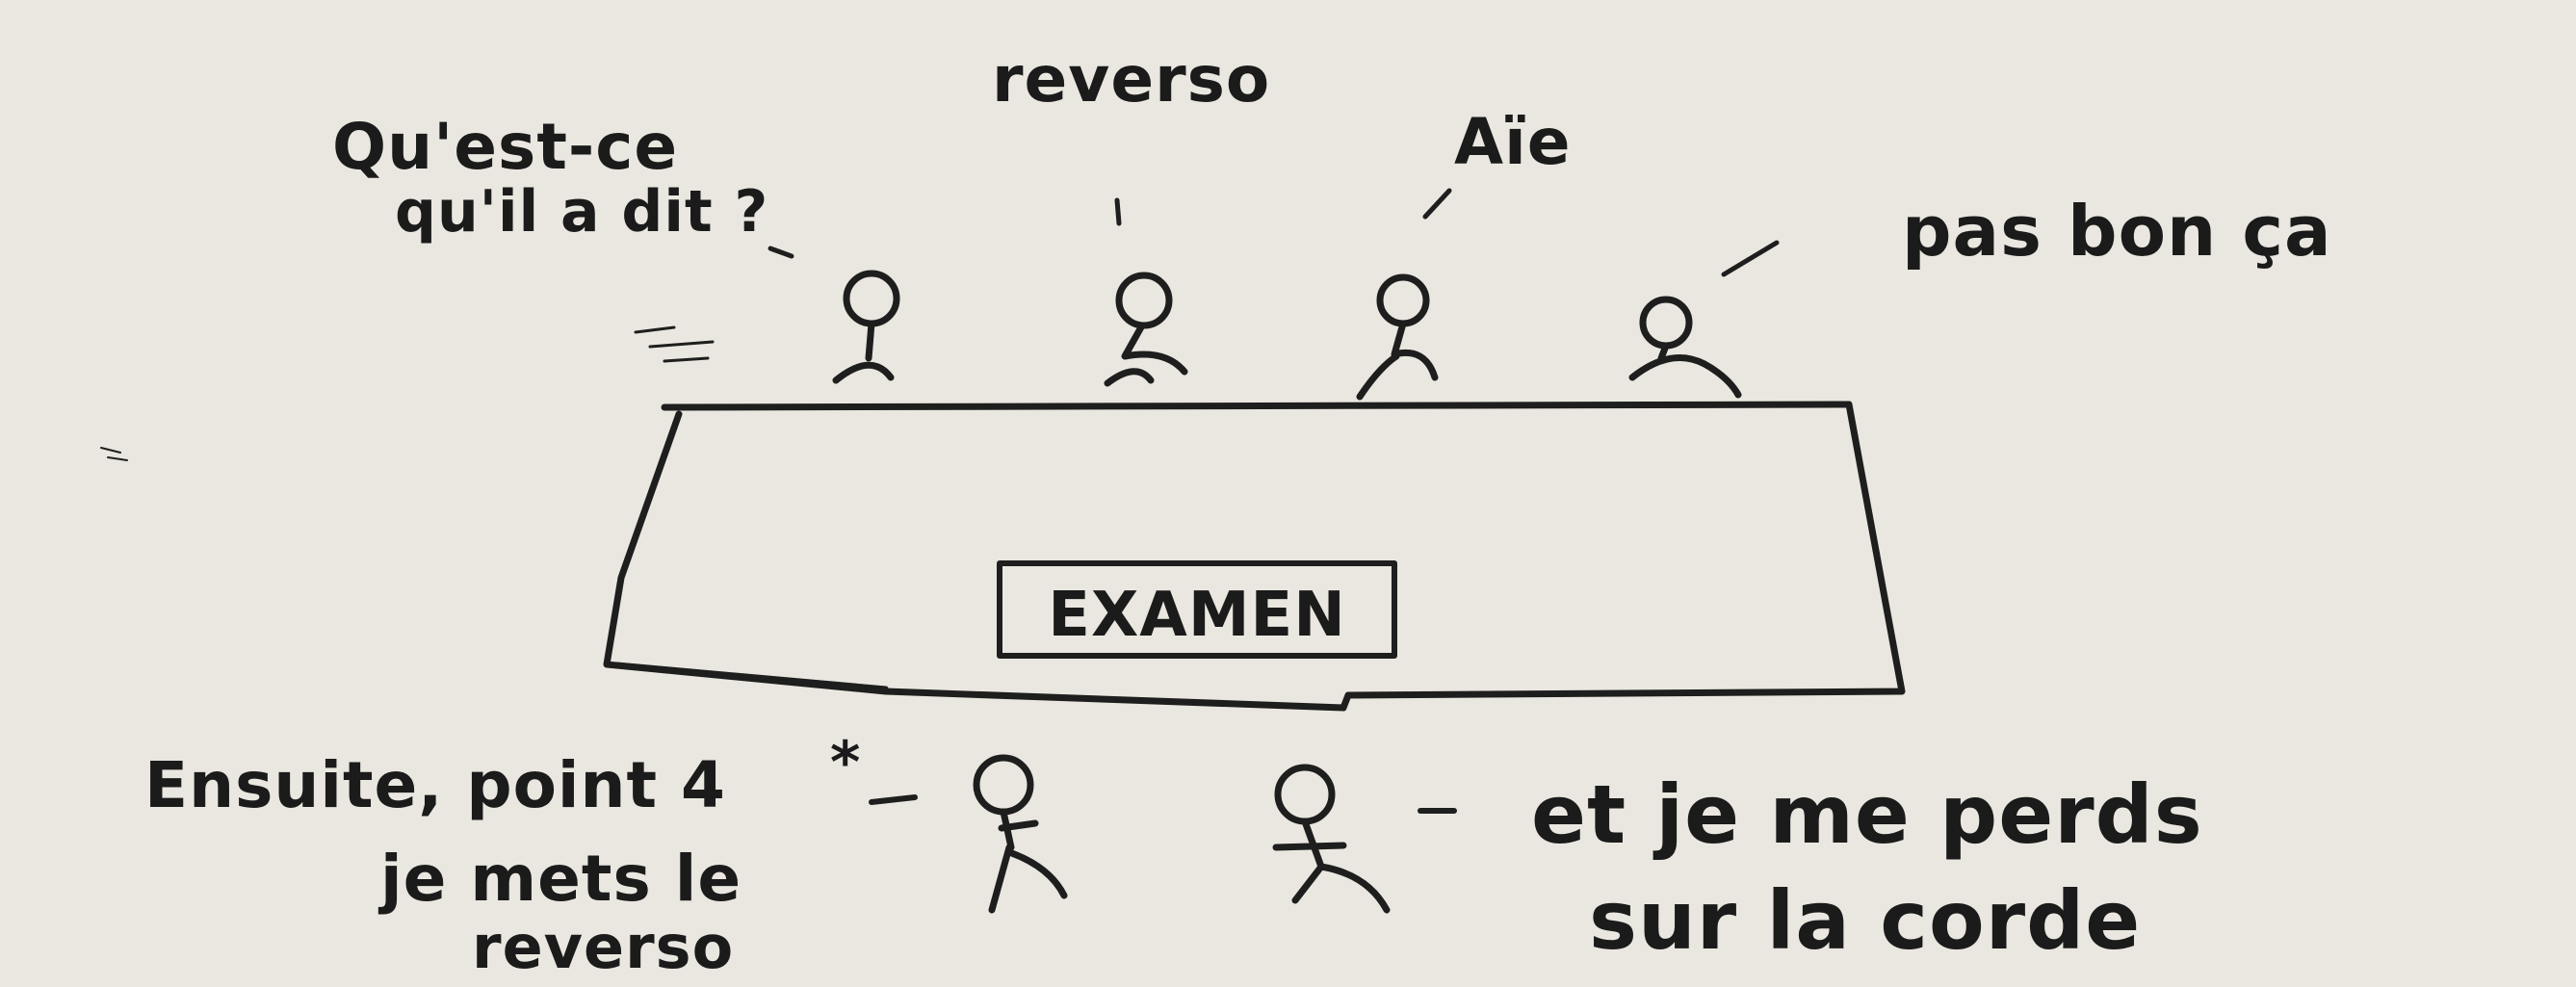  Describe the element at coordinates (1867, 814) in the screenshot. I see `thought-line-1: et je me perds` at that location.